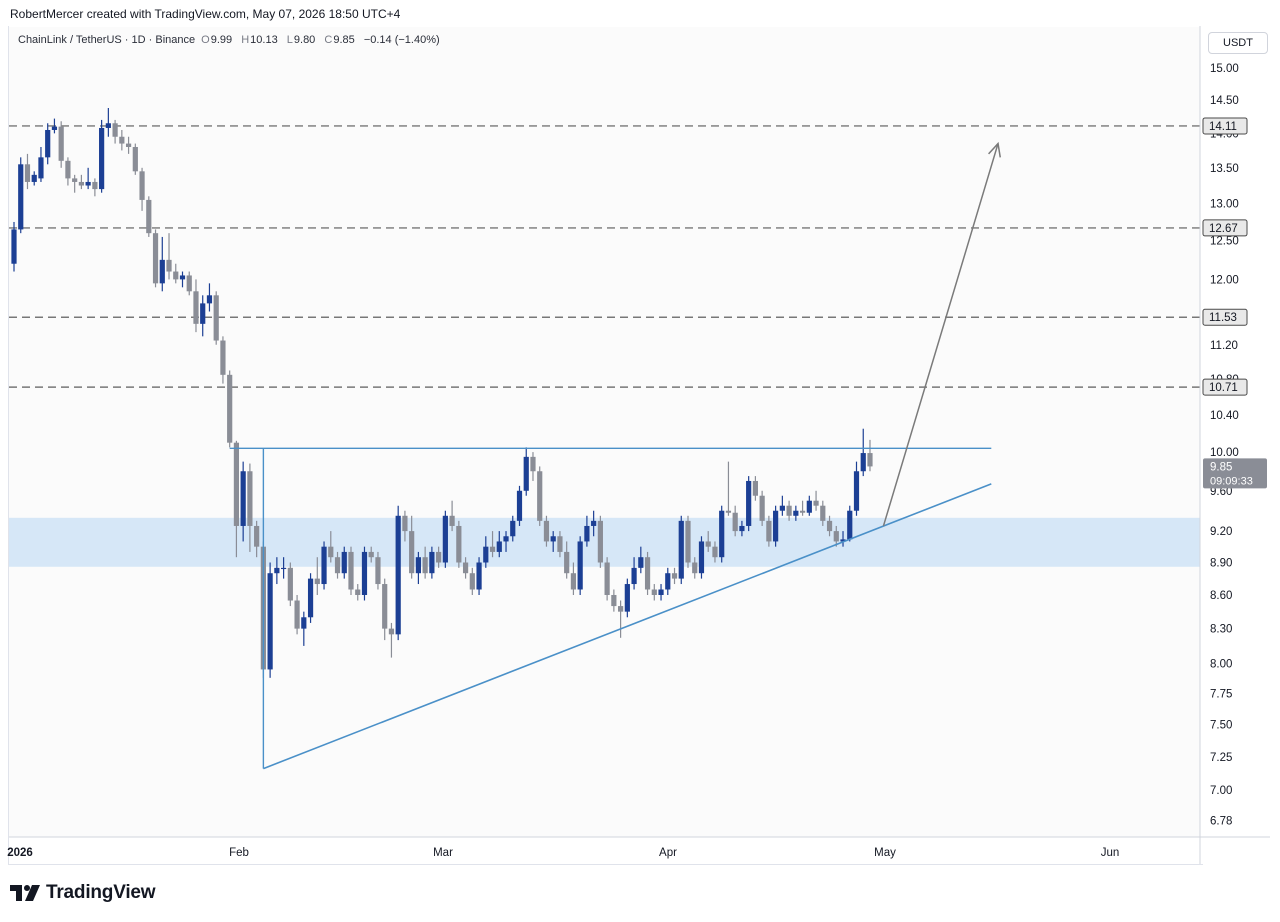 This screenshot has height=922, width=1280. I want to click on price-tick-label: 12.00, so click(1224, 280).